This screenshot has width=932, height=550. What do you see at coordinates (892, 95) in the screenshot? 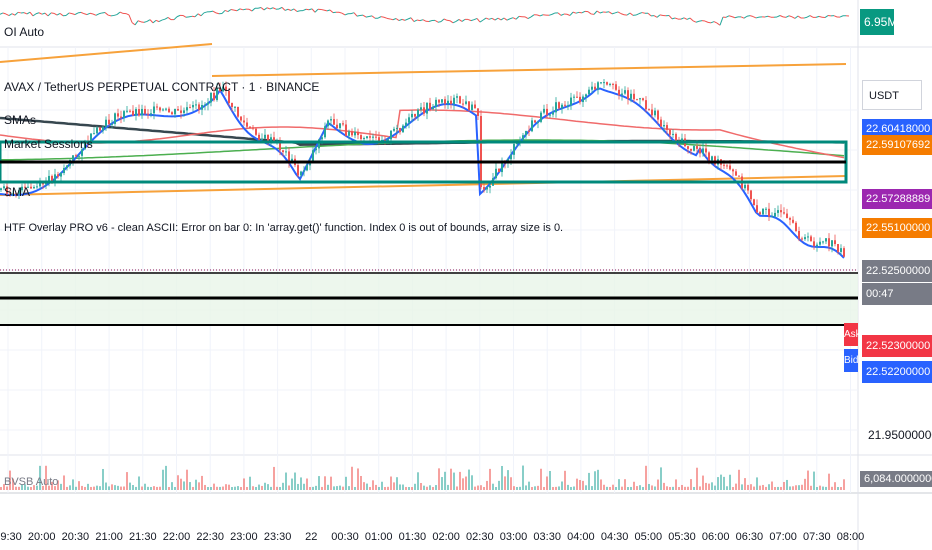
I see `currency-label: USDT` at bounding box center [892, 95].